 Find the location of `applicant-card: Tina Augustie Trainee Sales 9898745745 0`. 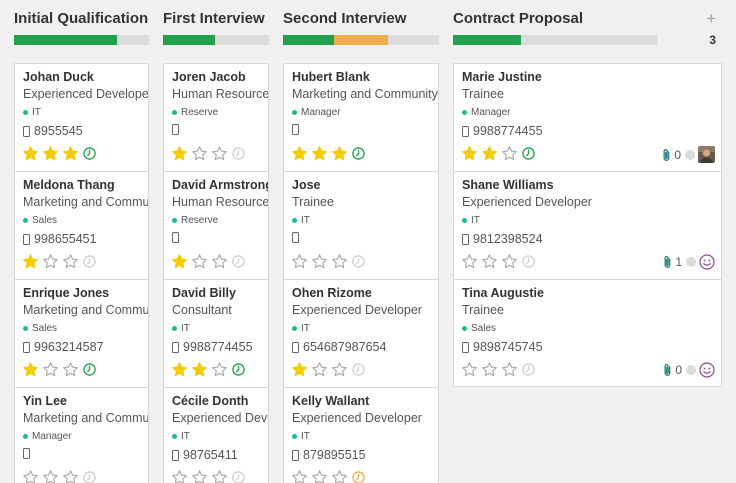

applicant-card: Tina Augustie Trainee Sales 9898745745 0 is located at coordinates (587, 333).